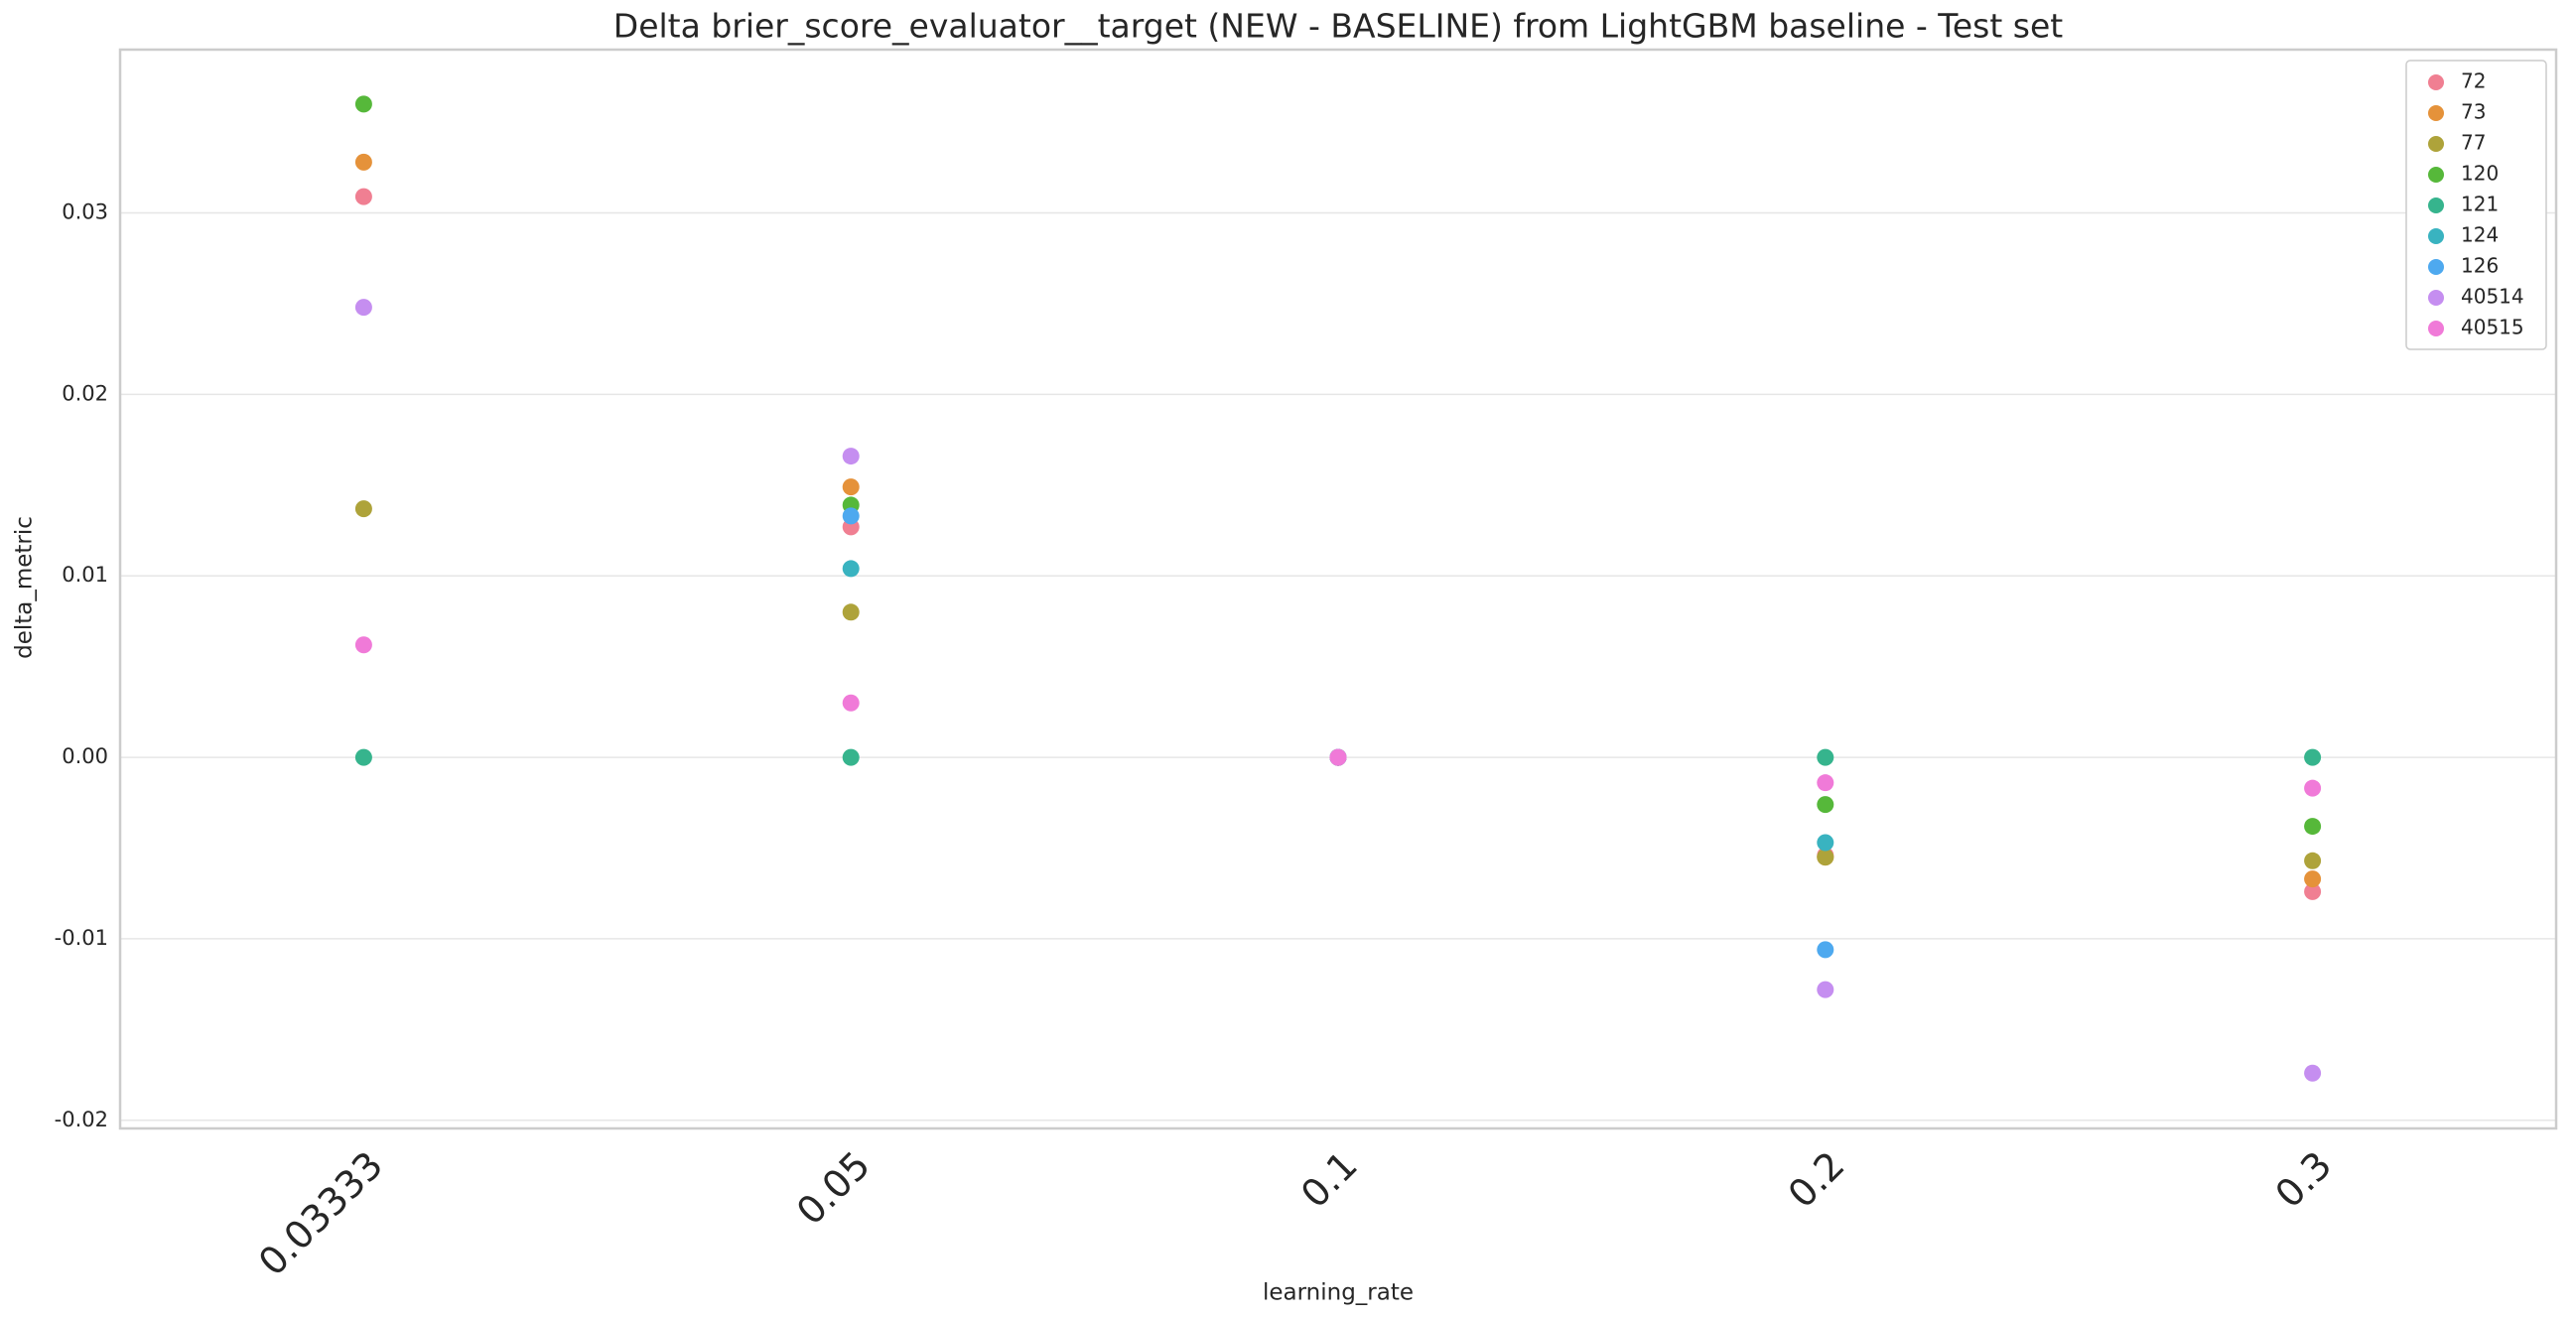 The width and height of the screenshot is (2576, 1319). What do you see at coordinates (2492, 297) in the screenshot?
I see `legend-label: 40514` at bounding box center [2492, 297].